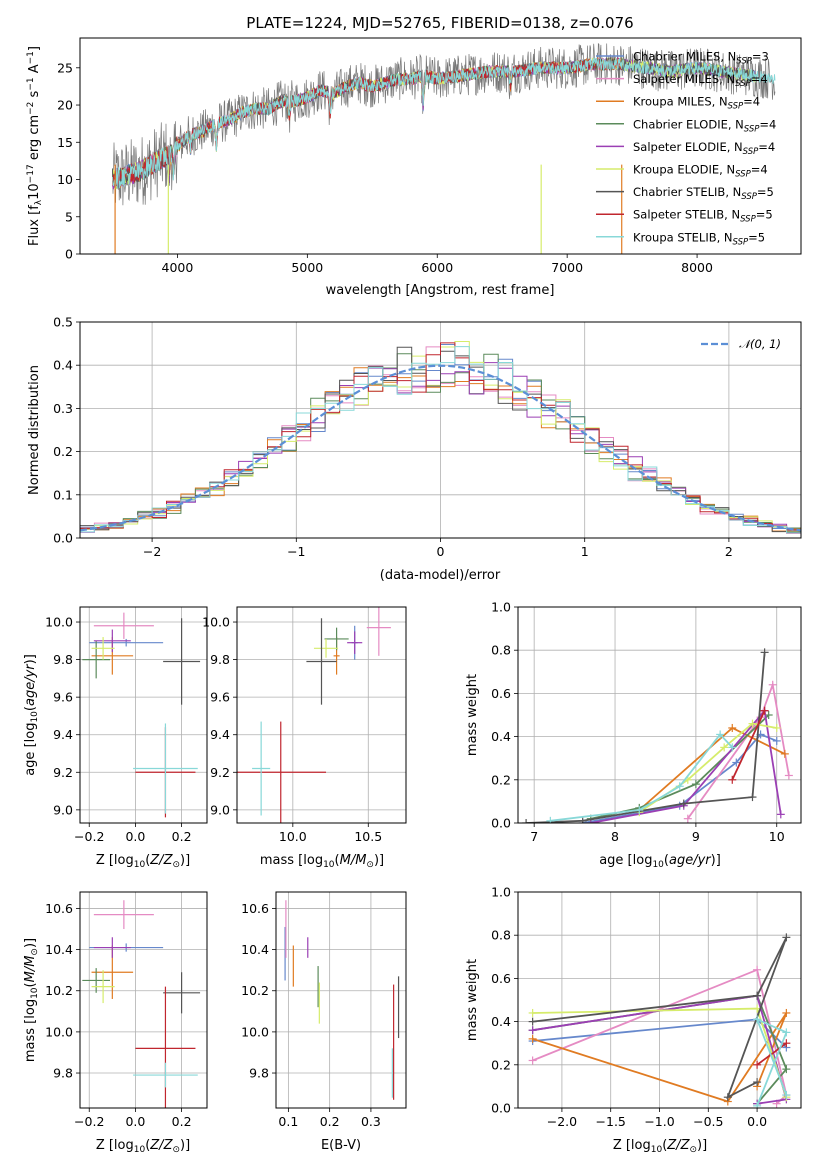 The height and width of the screenshot is (1170, 819). Describe the element at coordinates (35, 146) in the screenshot. I see `spectrum-y-label: Flux [fλ10−17 erg cm−2 s−1 A−1]` at that location.